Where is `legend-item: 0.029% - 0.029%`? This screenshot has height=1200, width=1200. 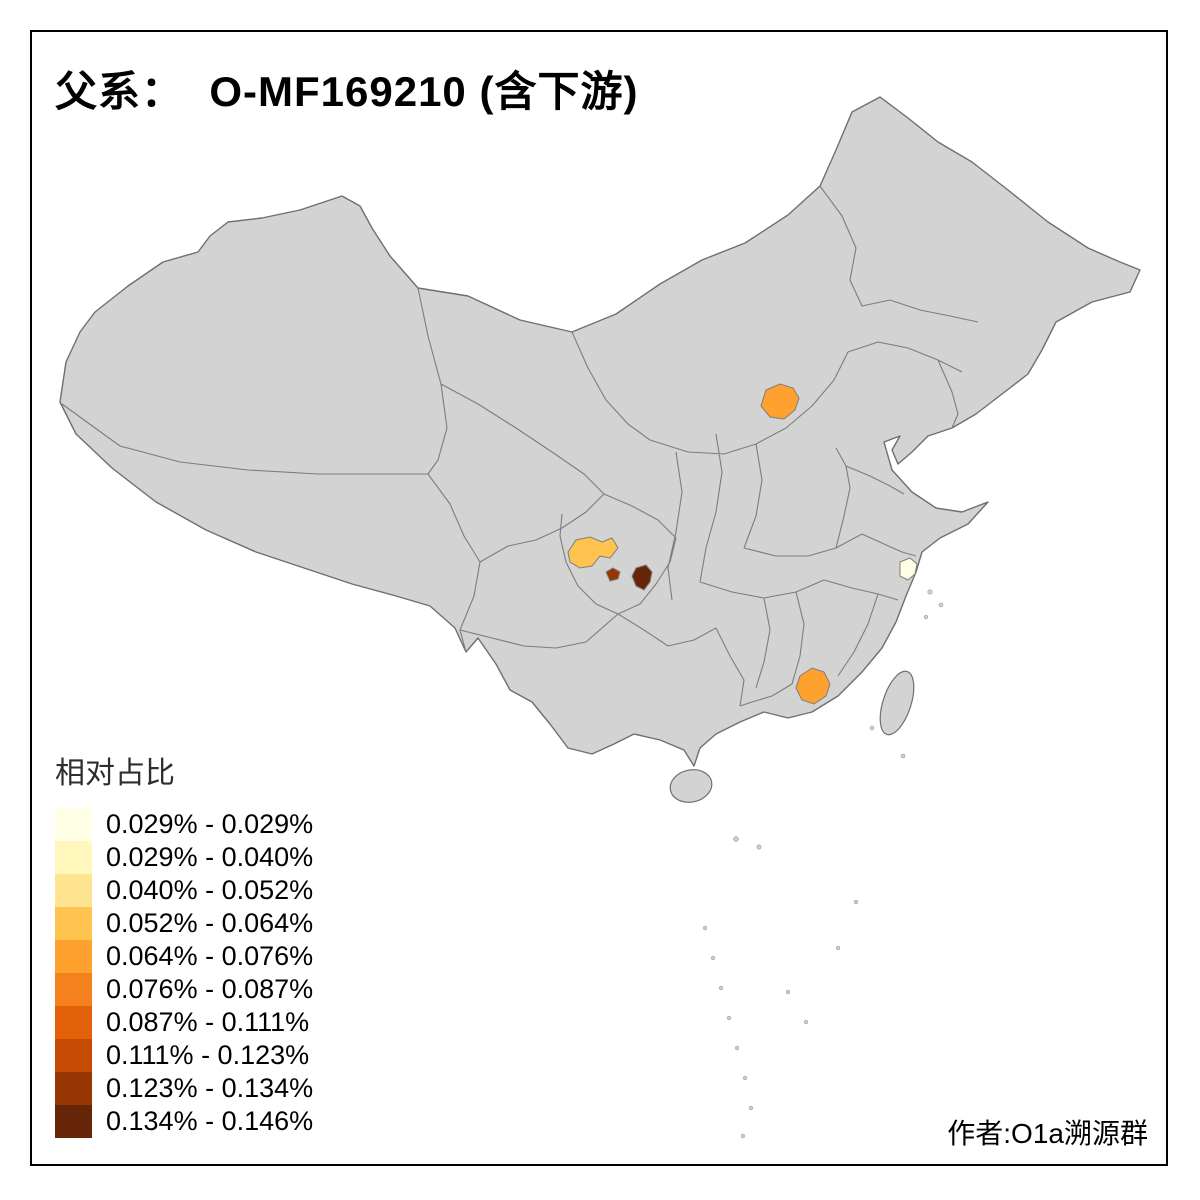
legend-item: 0.029% - 0.029% is located at coordinates (184, 824).